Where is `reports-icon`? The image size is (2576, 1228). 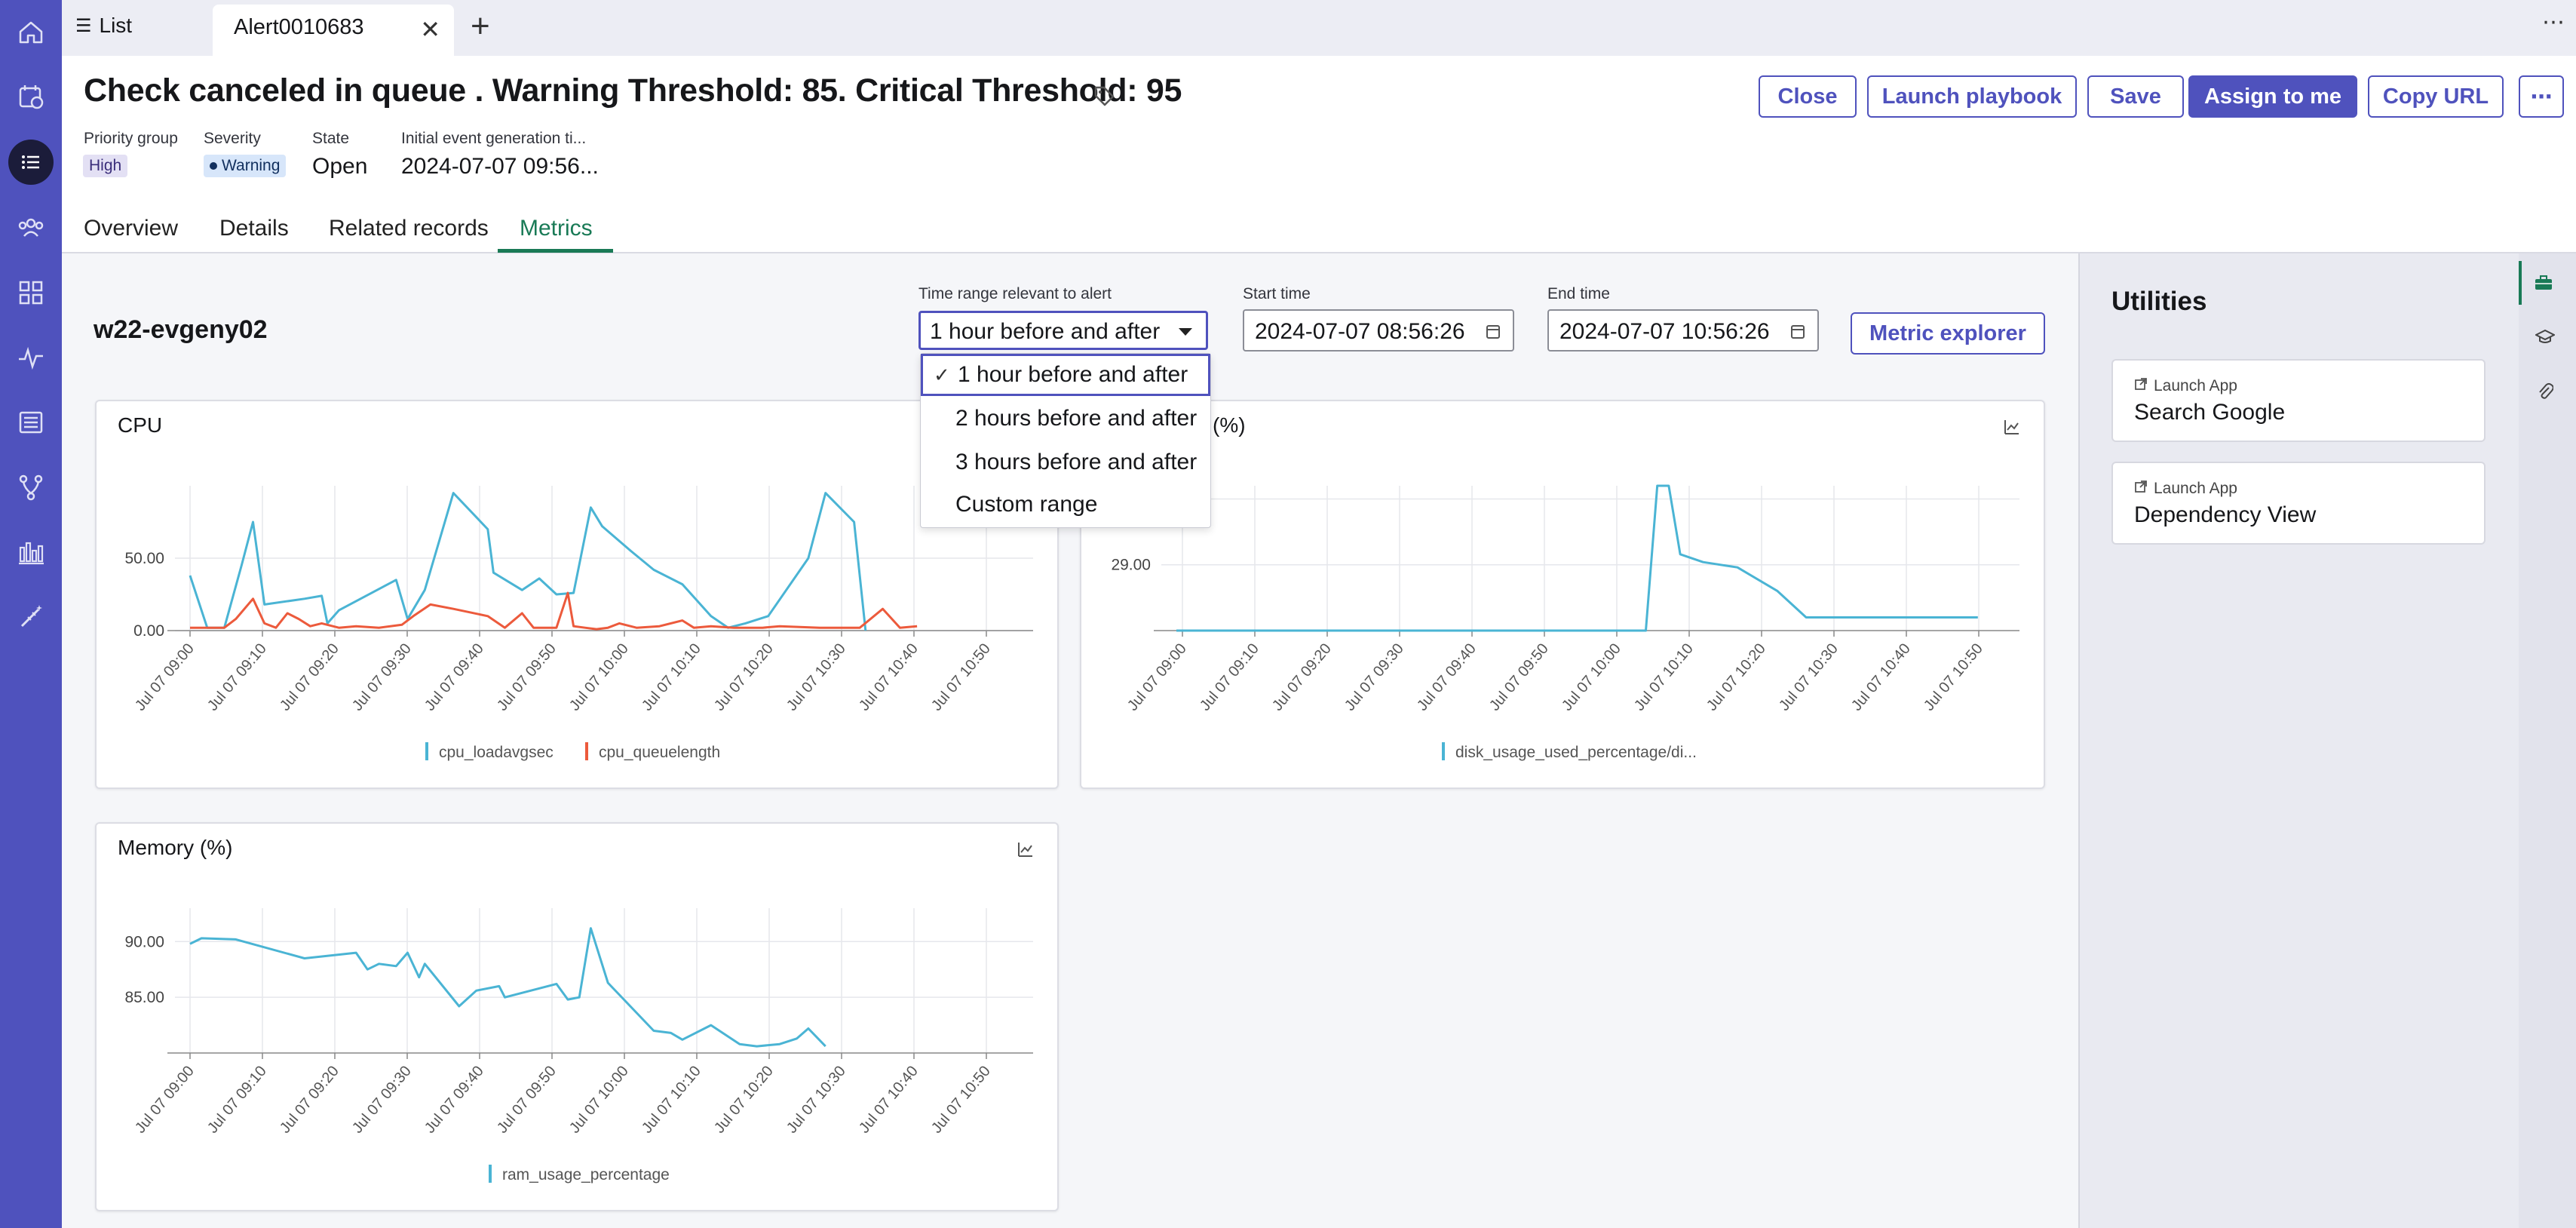 reports-icon is located at coordinates (31, 552).